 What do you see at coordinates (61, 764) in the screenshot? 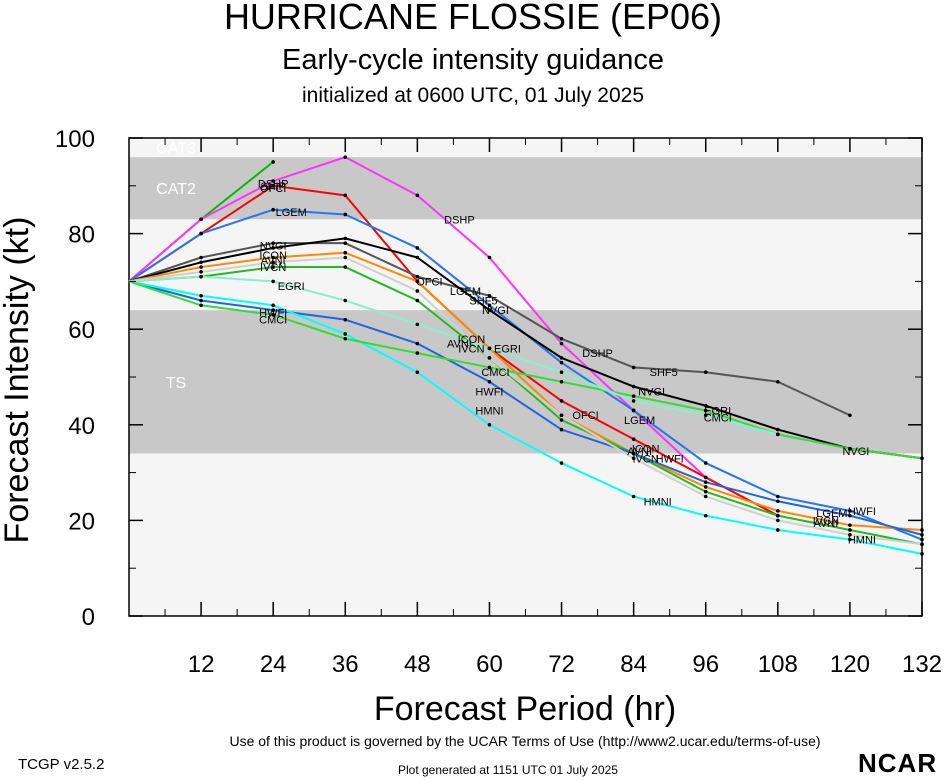
I see `version-label: TCGP v2.5.2` at bounding box center [61, 764].